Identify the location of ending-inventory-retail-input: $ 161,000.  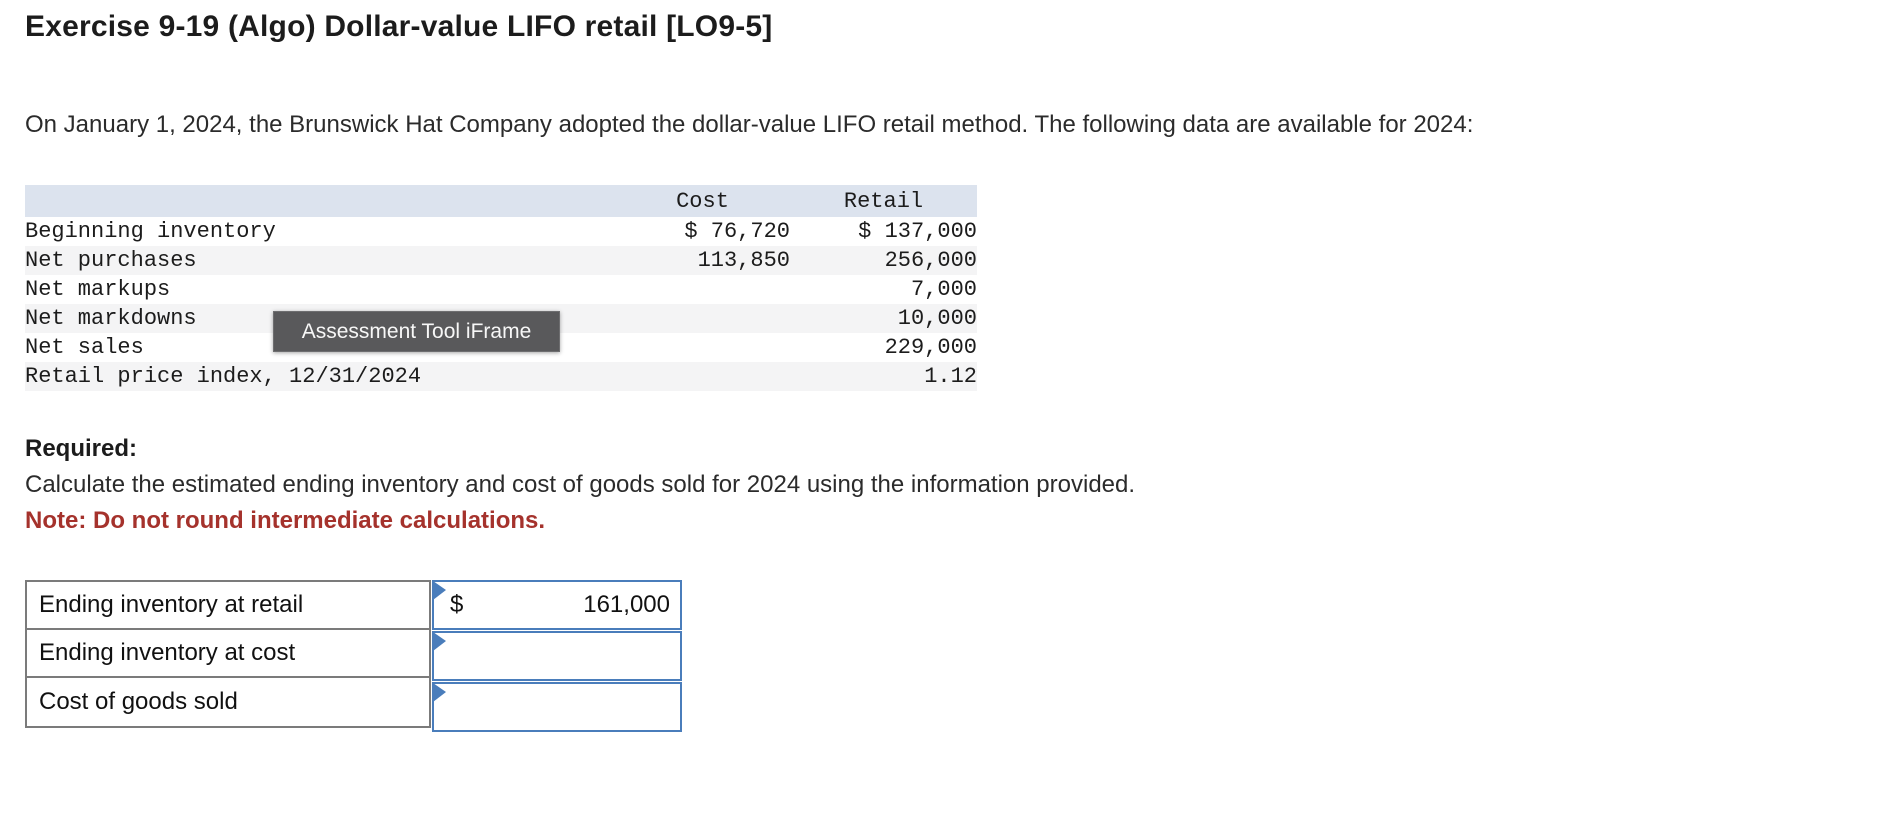
(557, 605).